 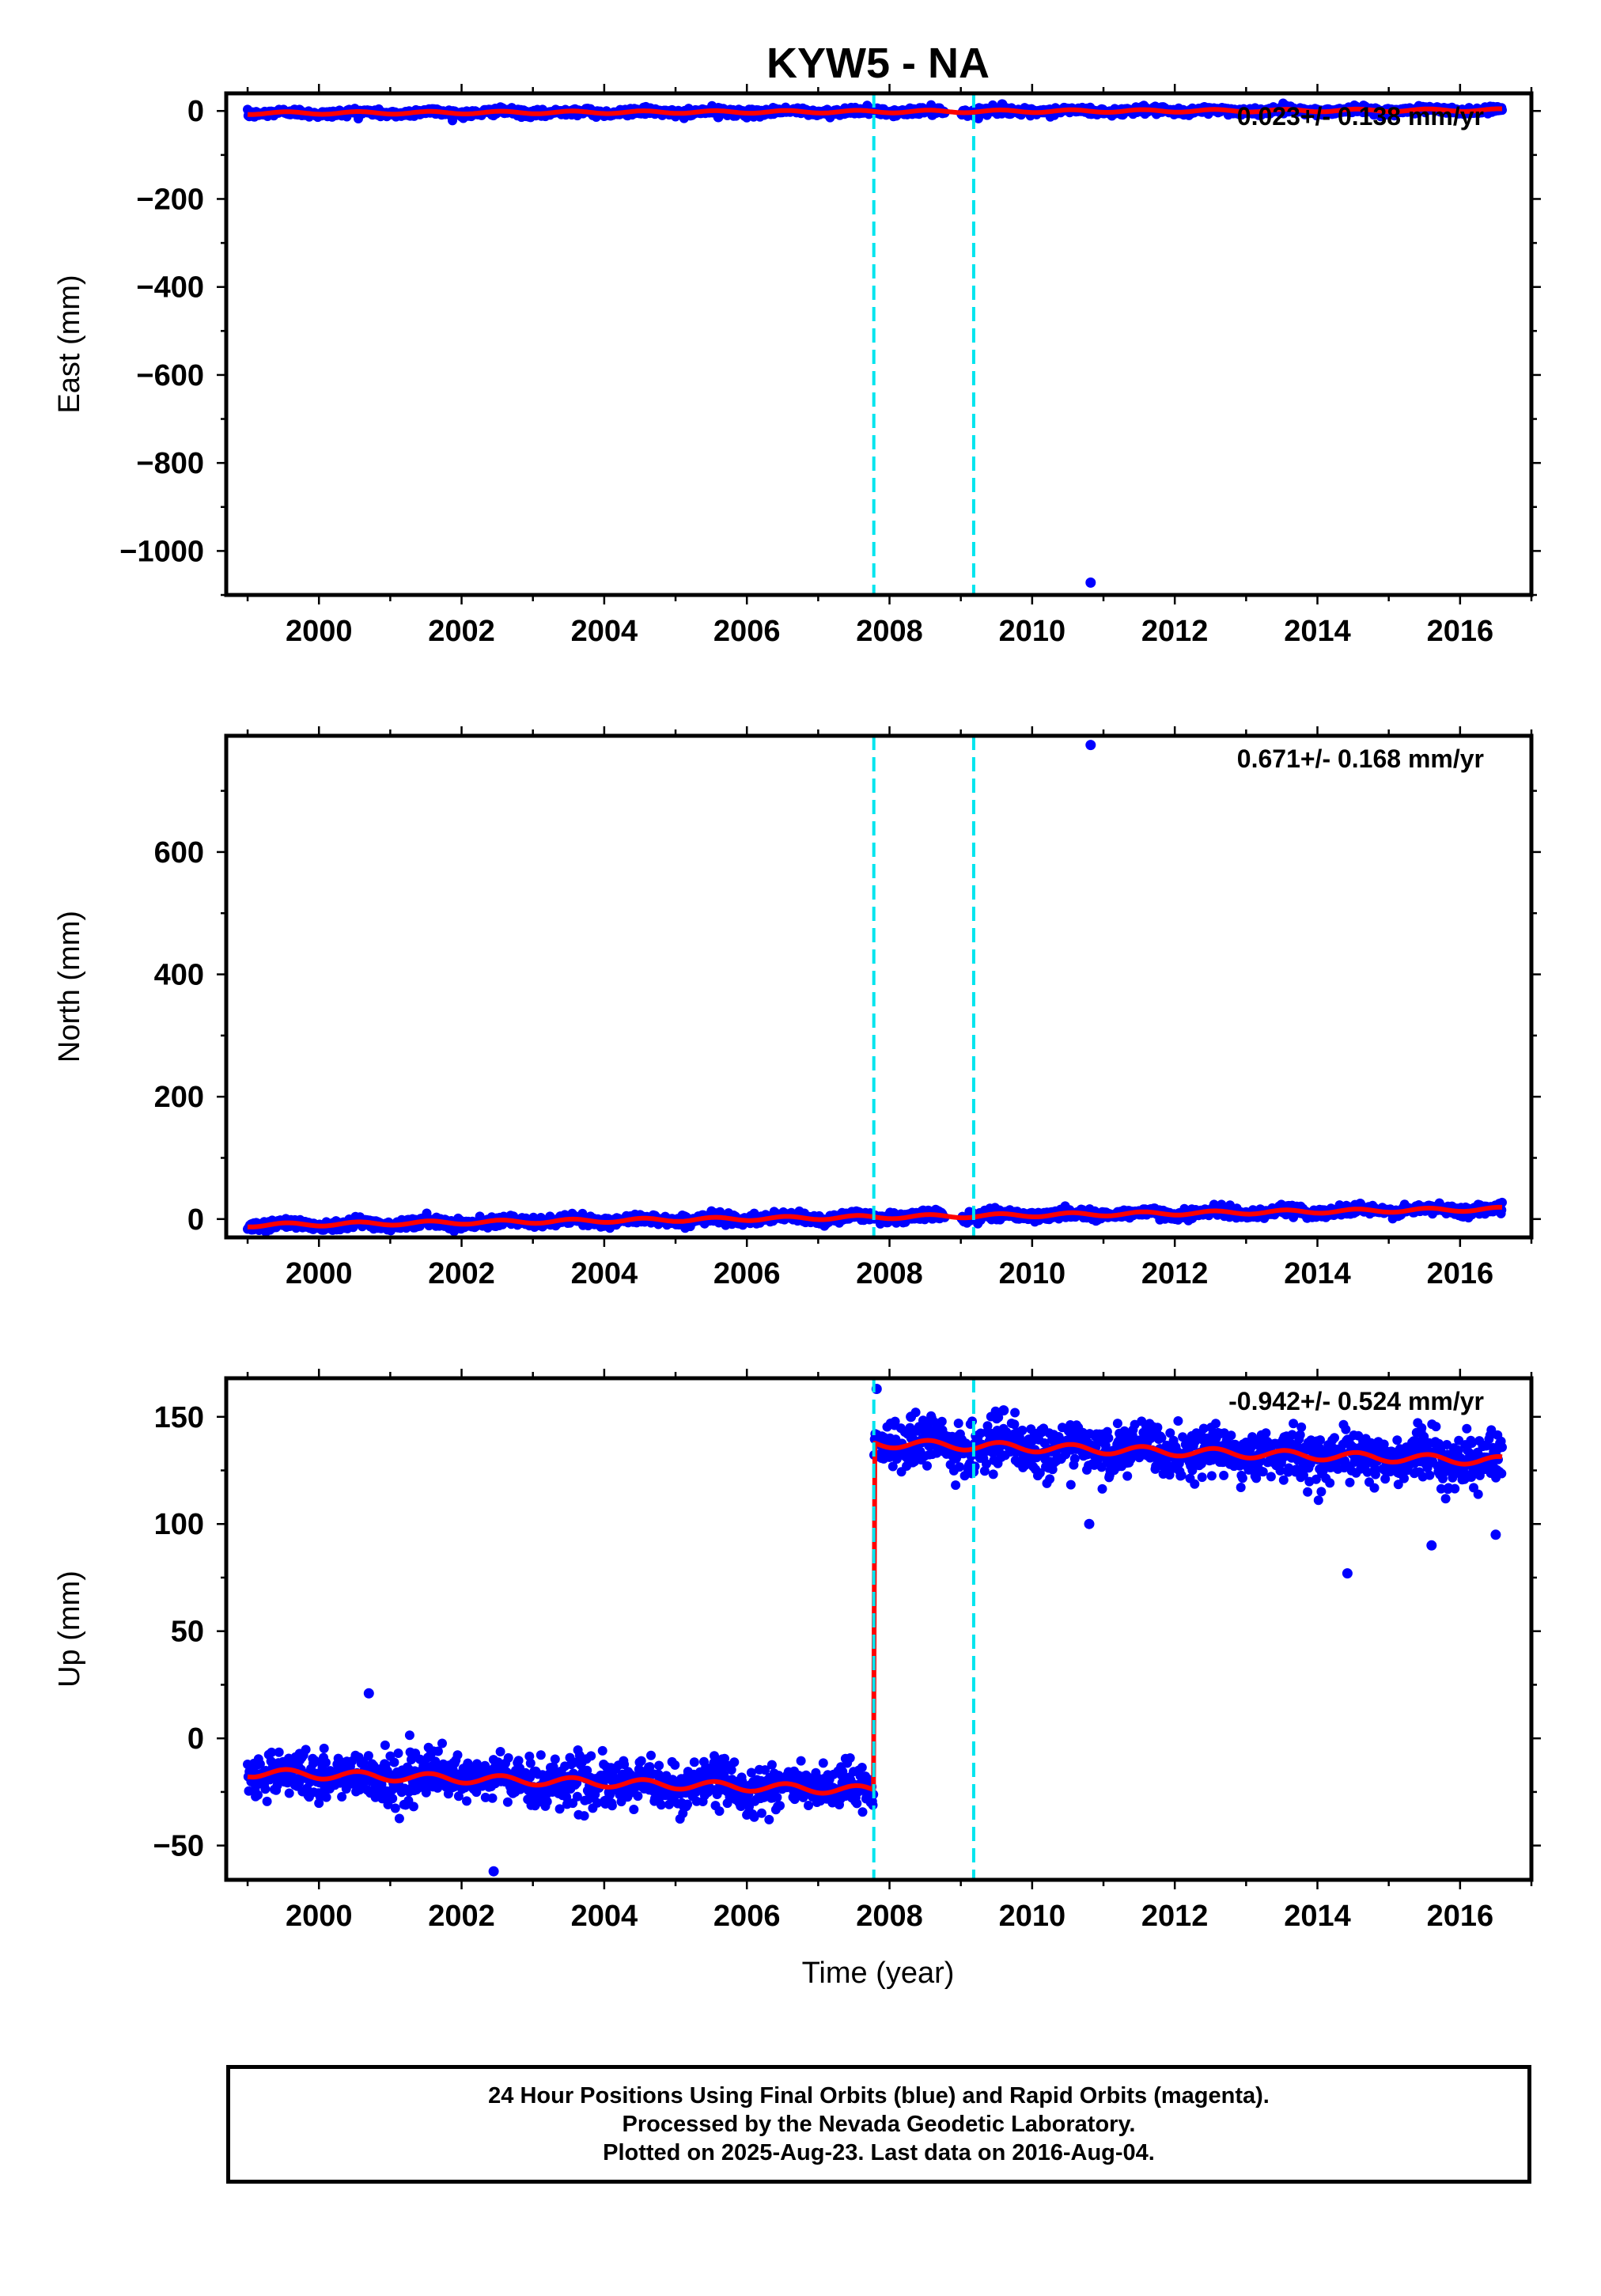 What do you see at coordinates (1361, 116) in the screenshot?
I see `rate-label: 0.023+/- 0.138 mm/yr` at bounding box center [1361, 116].